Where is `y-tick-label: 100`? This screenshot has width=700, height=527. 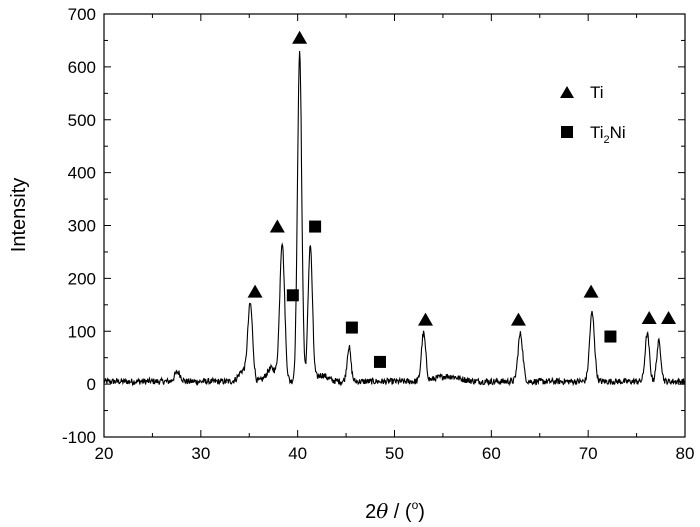 y-tick-label: 100 is located at coordinates (82, 331).